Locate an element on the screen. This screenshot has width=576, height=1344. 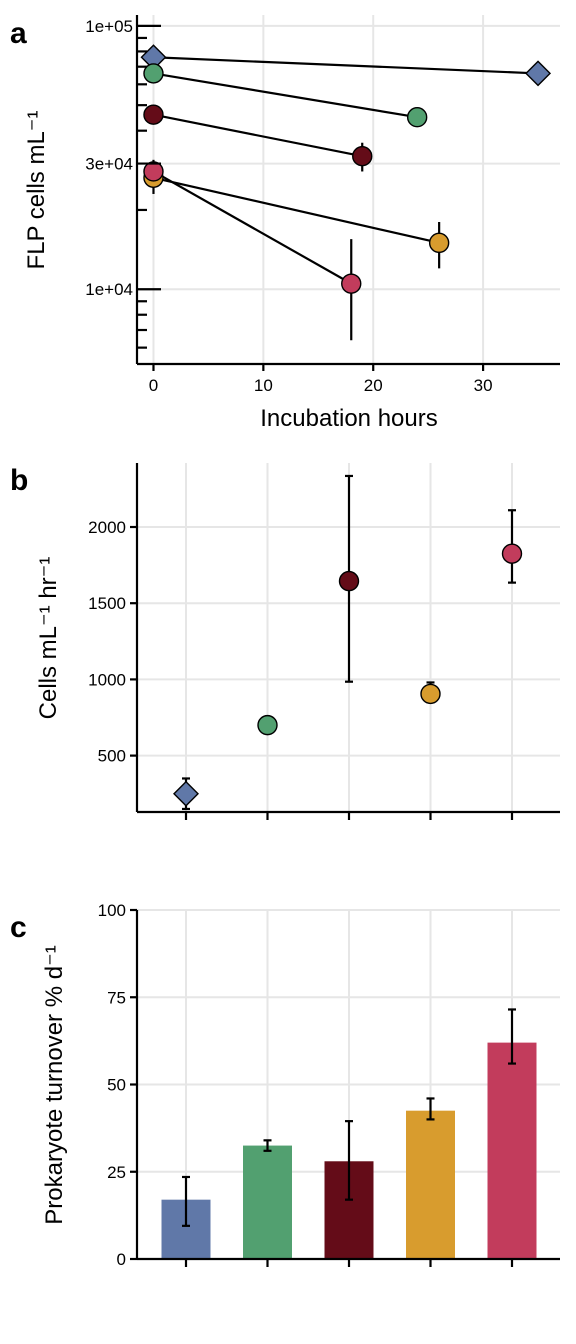
point-end-green is located at coordinates (417, 117).